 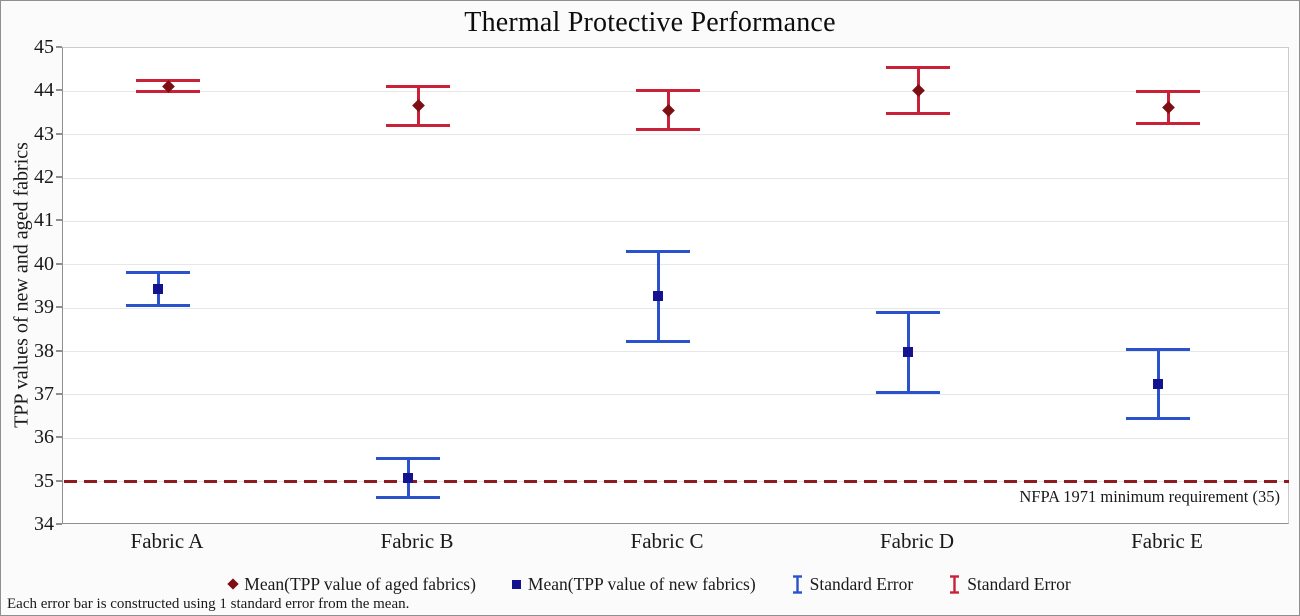 What do you see at coordinates (667, 541) in the screenshot?
I see `x-category-label: Fabric C` at bounding box center [667, 541].